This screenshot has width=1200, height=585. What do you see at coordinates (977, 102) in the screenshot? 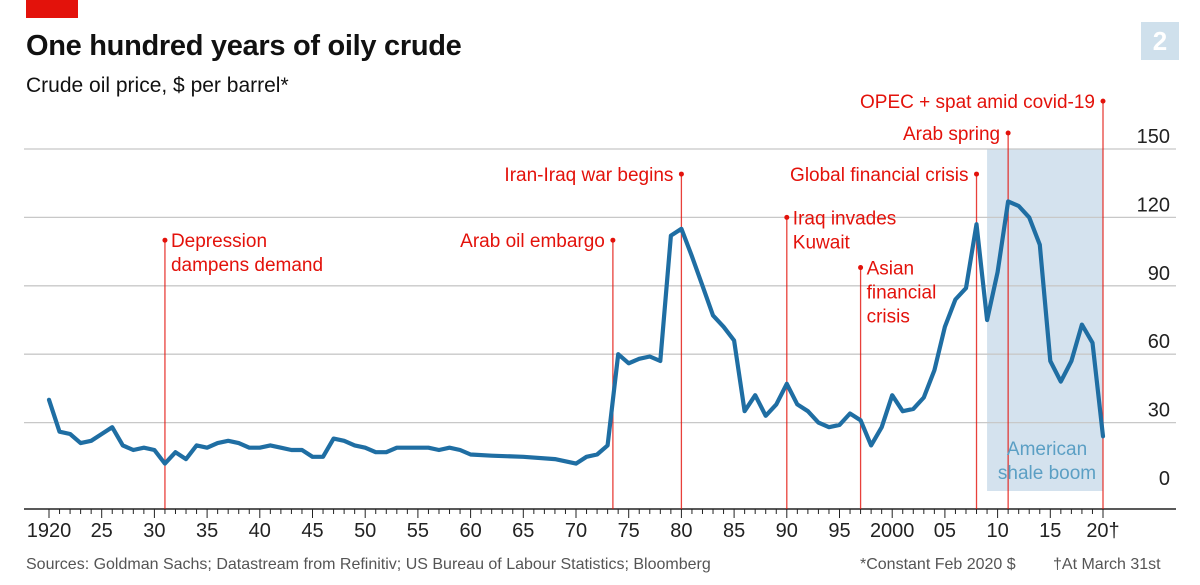
I see `annotation-label: OPEC + spat amid covid-19` at bounding box center [977, 102].